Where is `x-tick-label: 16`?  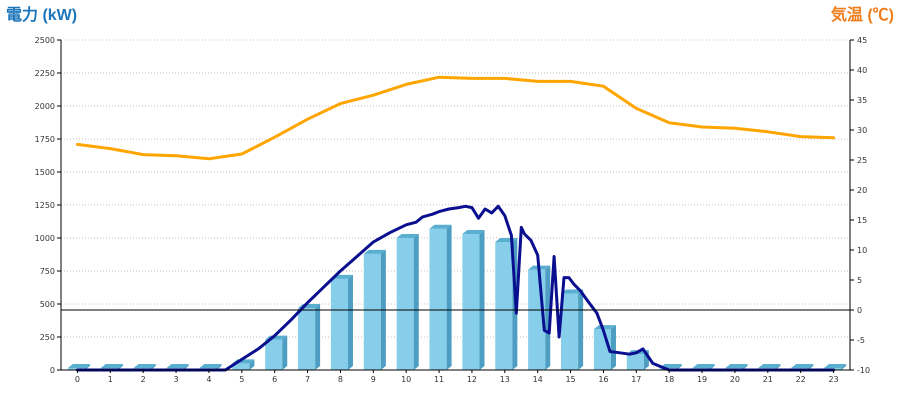
x-tick-label: 16 is located at coordinates (603, 379).